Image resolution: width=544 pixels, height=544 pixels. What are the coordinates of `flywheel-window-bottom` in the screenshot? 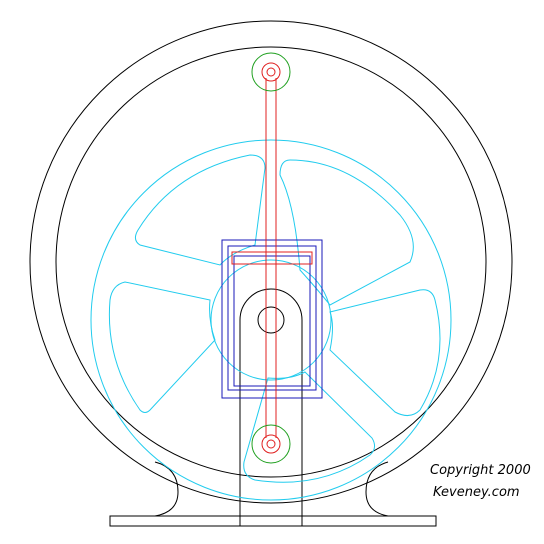 It's located at (309, 427).